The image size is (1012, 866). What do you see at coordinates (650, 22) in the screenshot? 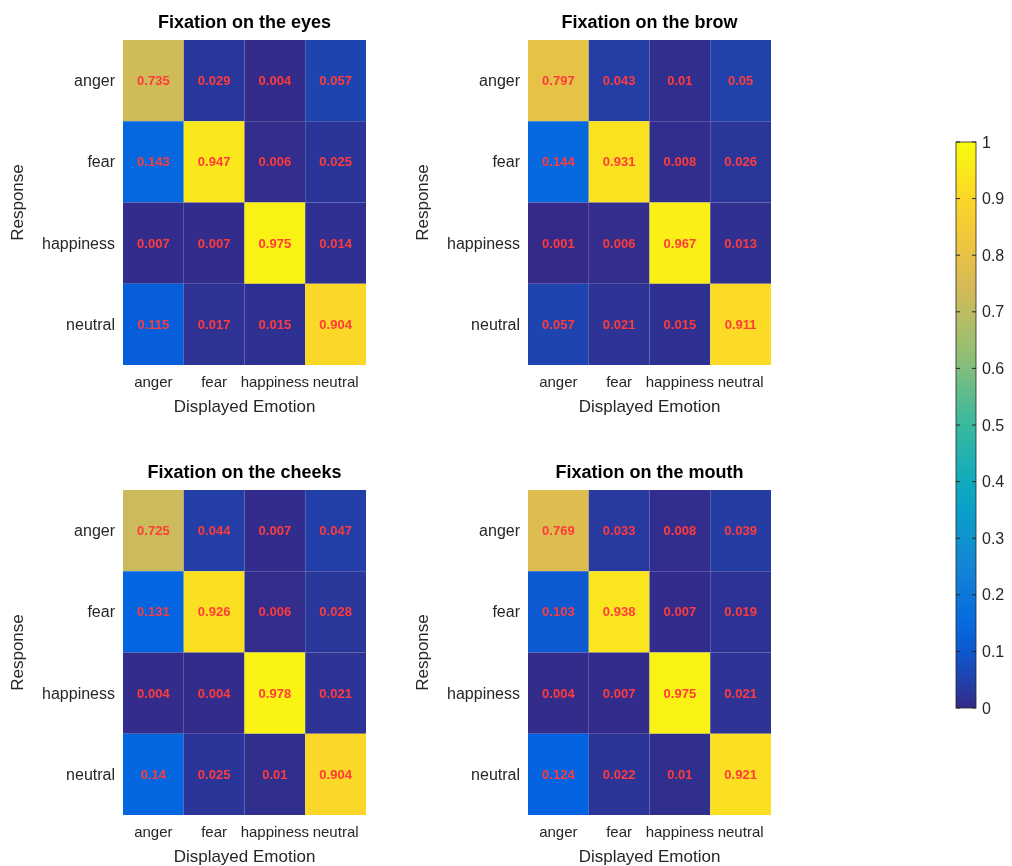
I see `chart-title: Fixation on the brow` at bounding box center [650, 22].